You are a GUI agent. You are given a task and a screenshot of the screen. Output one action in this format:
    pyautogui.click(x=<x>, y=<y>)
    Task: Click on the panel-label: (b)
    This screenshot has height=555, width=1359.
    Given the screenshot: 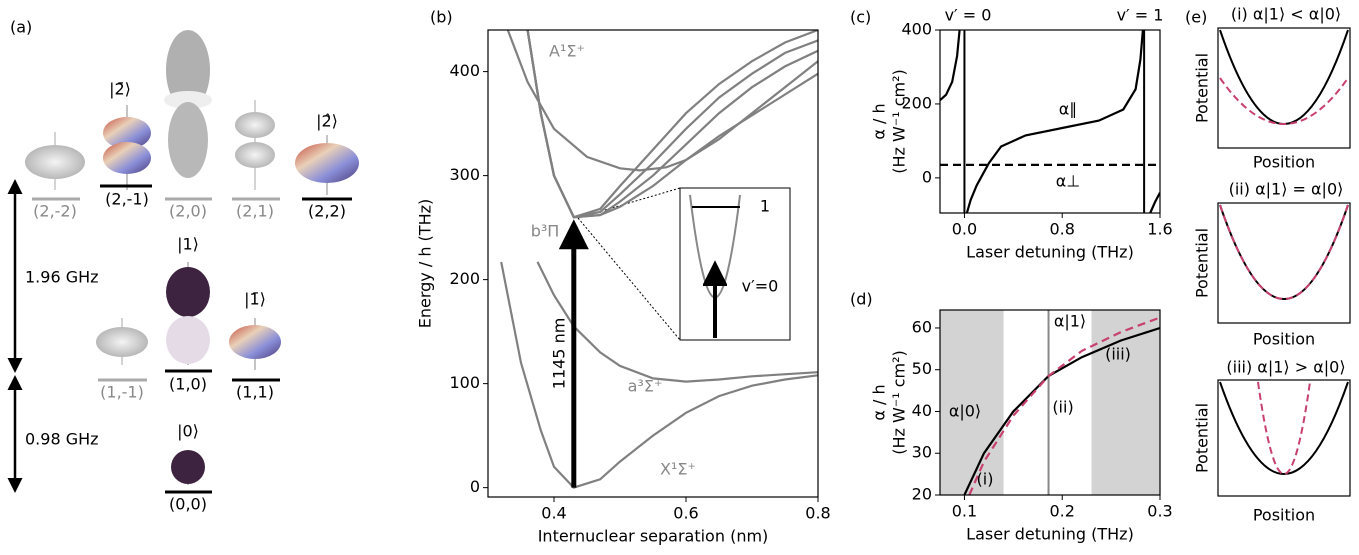 What is the action you would take?
    pyautogui.click(x=441, y=17)
    